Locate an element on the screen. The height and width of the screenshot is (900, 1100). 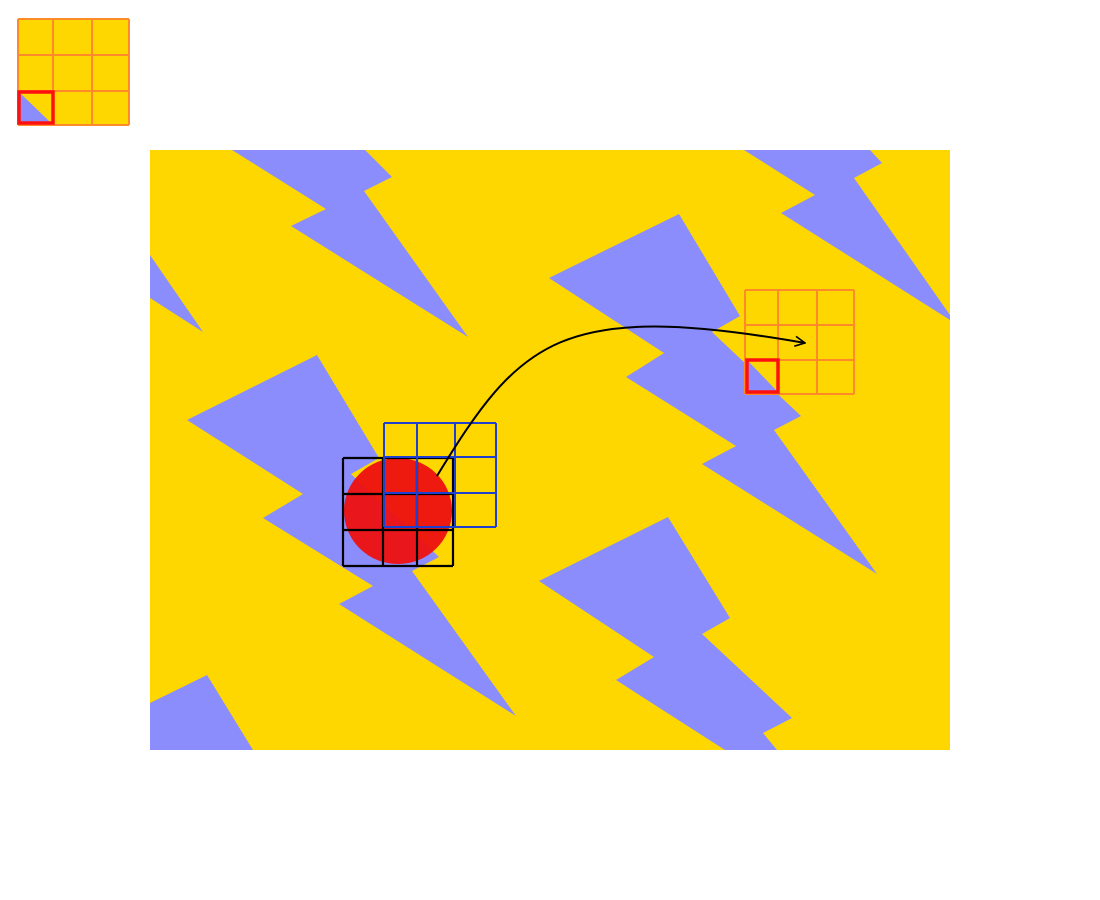
red-blob is located at coordinates (398, 511).